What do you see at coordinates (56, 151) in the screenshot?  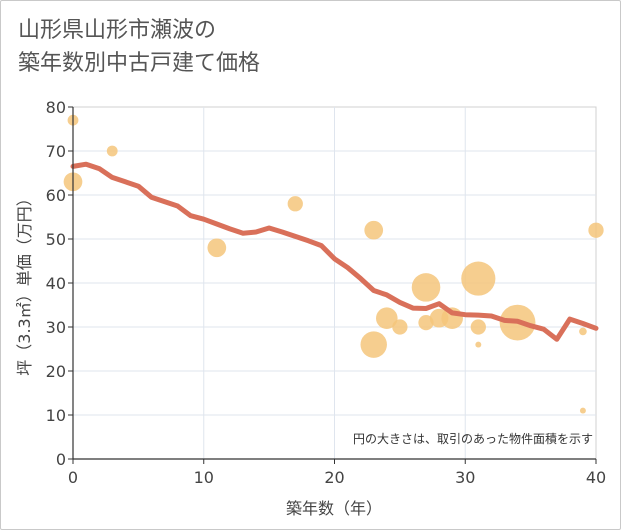 I see `y-tick-label: 70` at bounding box center [56, 151].